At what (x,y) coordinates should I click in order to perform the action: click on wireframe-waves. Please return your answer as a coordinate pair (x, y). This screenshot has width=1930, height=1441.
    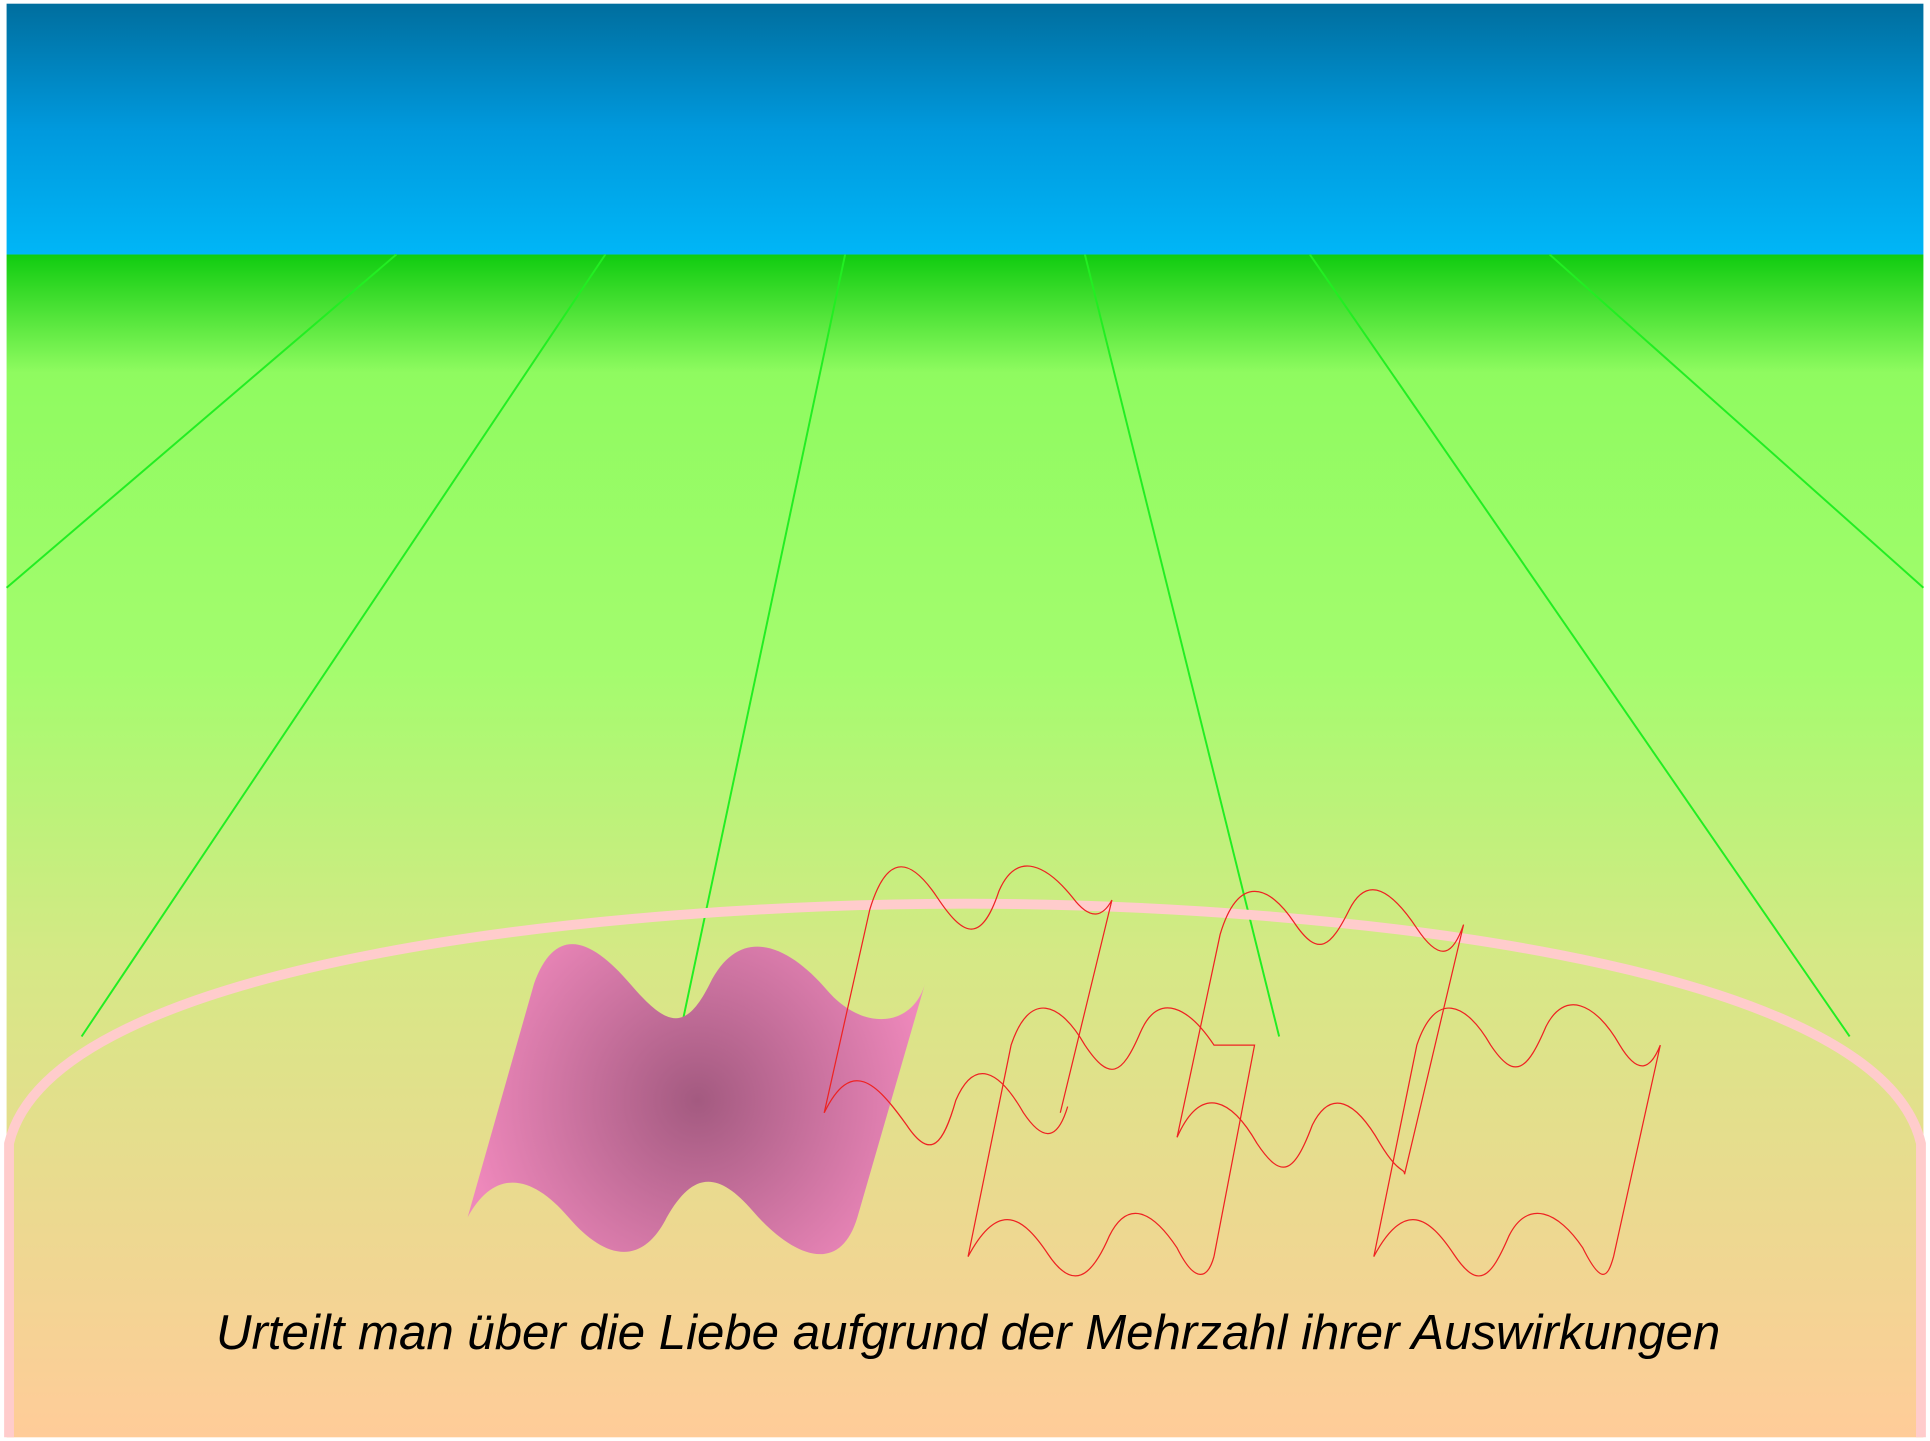
    Looking at the image, I should click on (1242, 1071).